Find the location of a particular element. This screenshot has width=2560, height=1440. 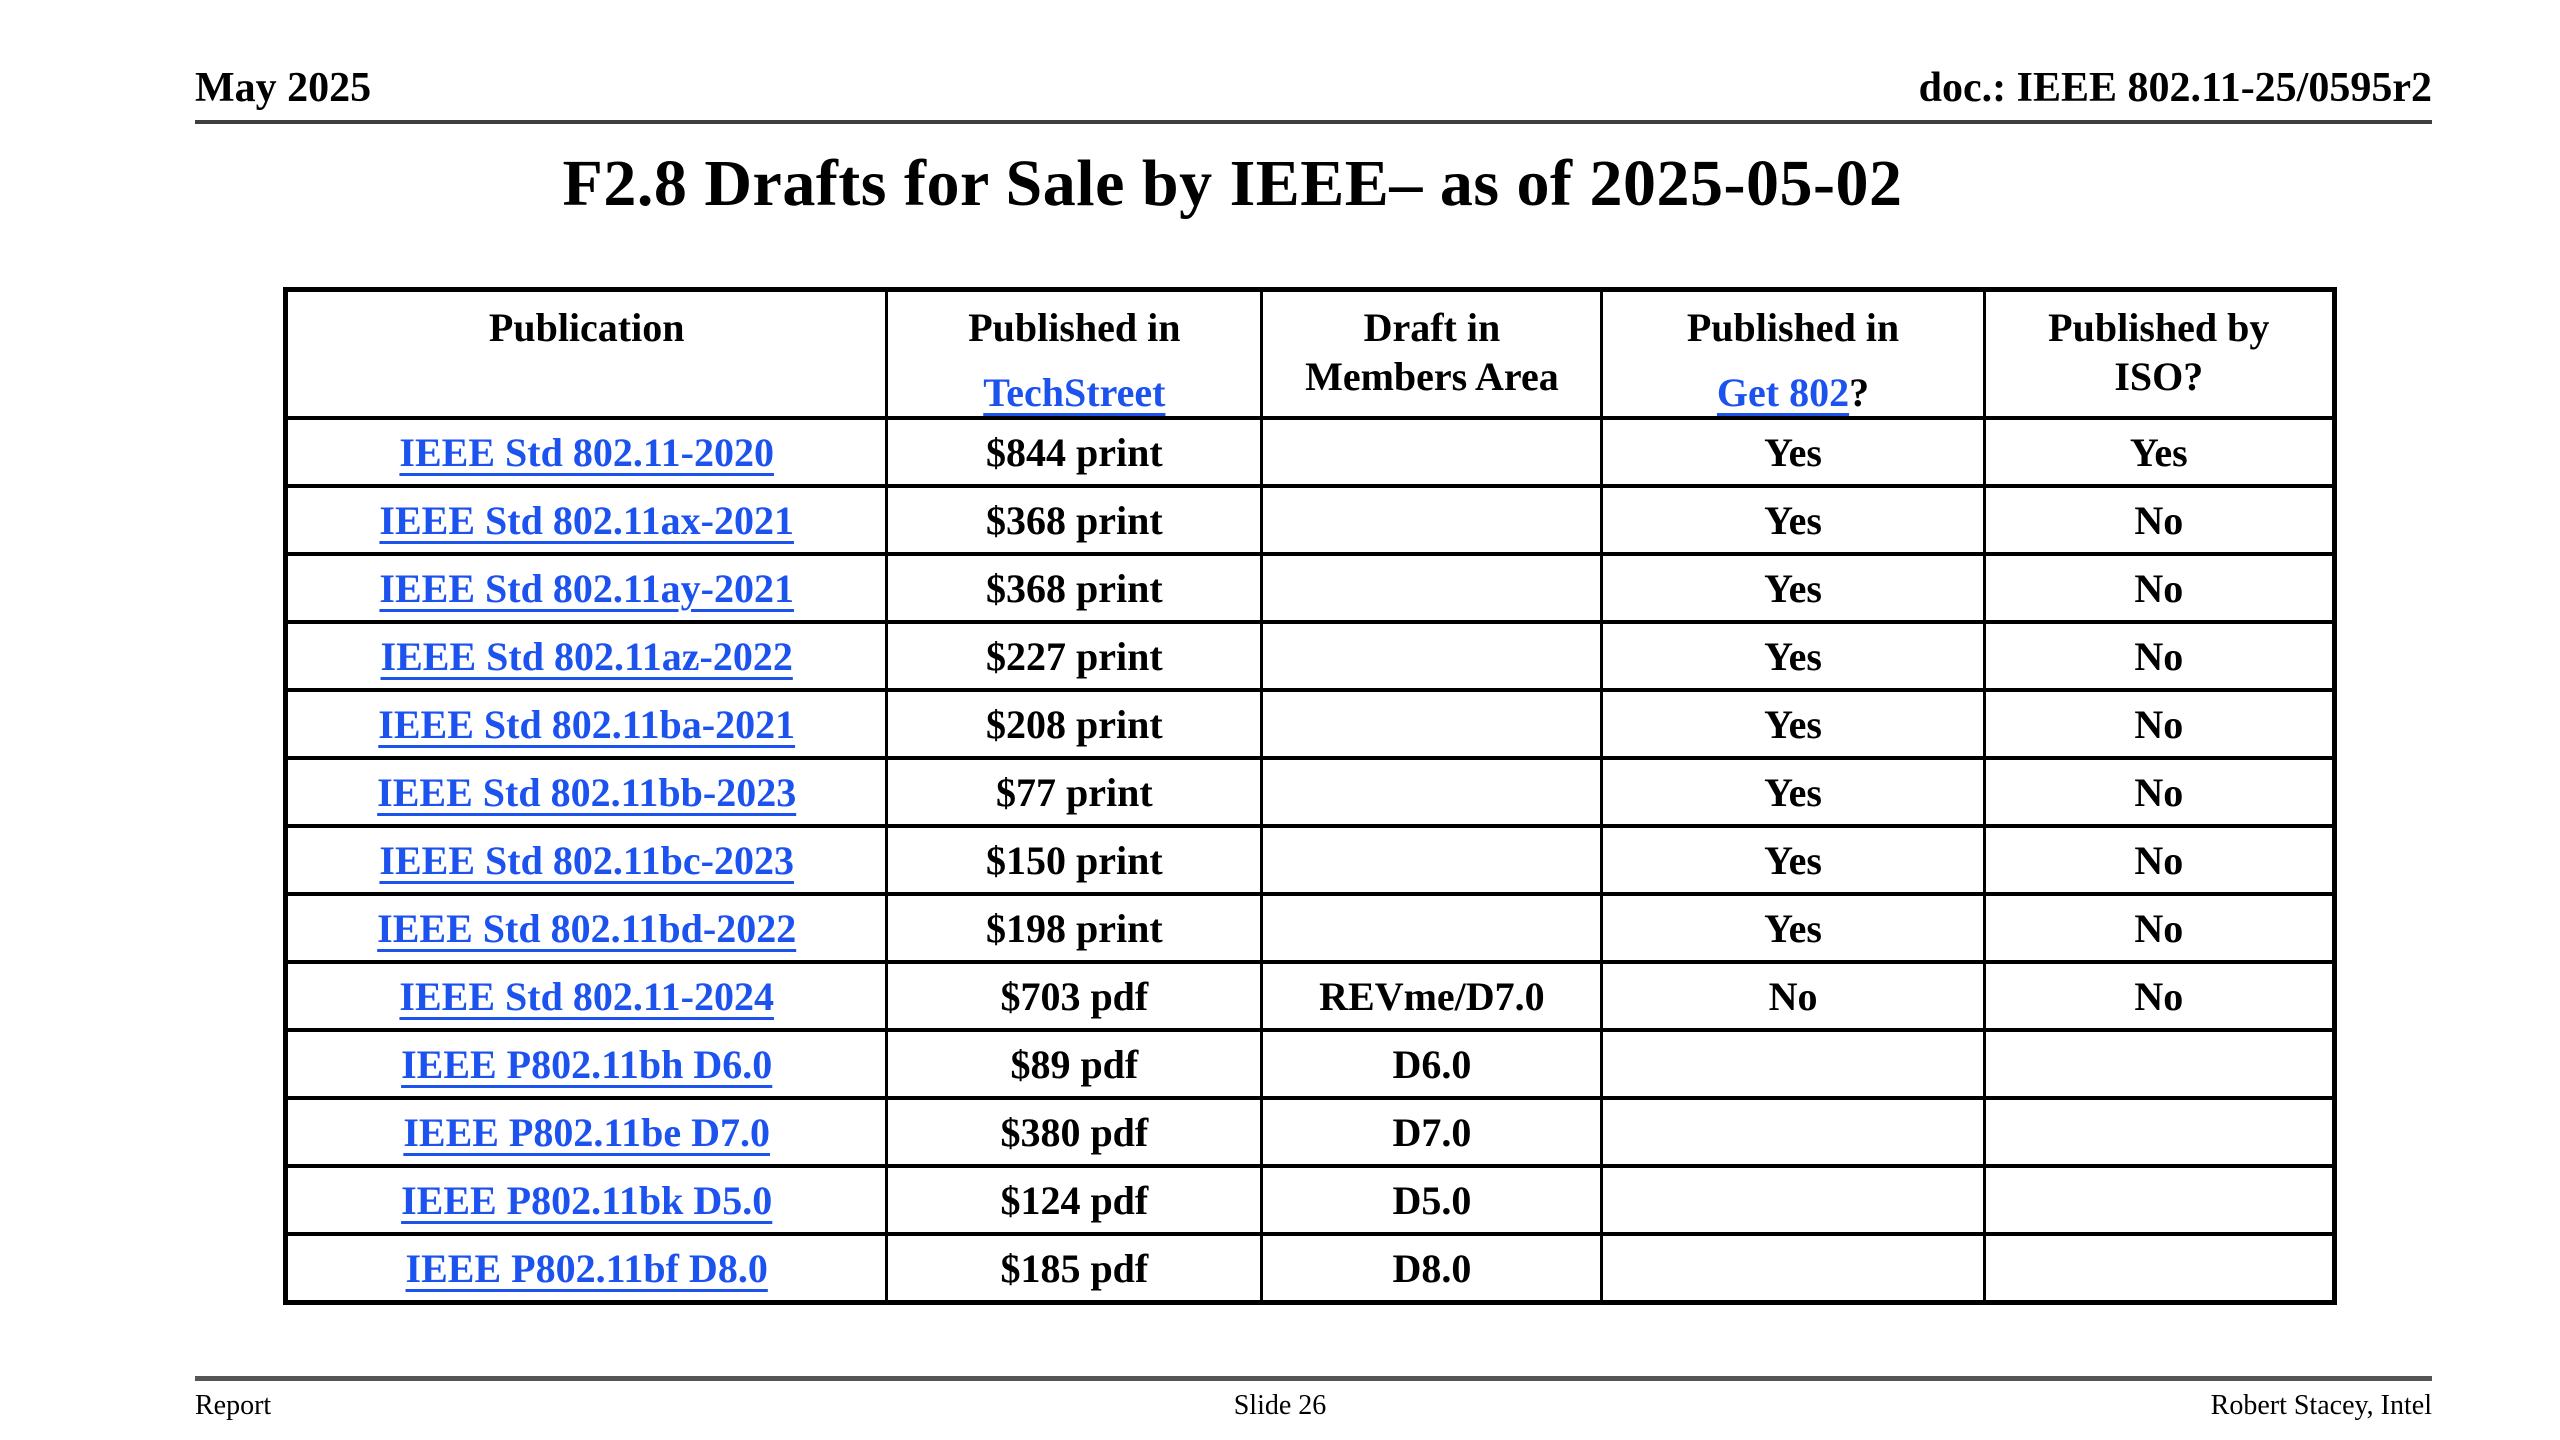

footer-author: Robert Stacey, Intel is located at coordinates (2321, 1405).